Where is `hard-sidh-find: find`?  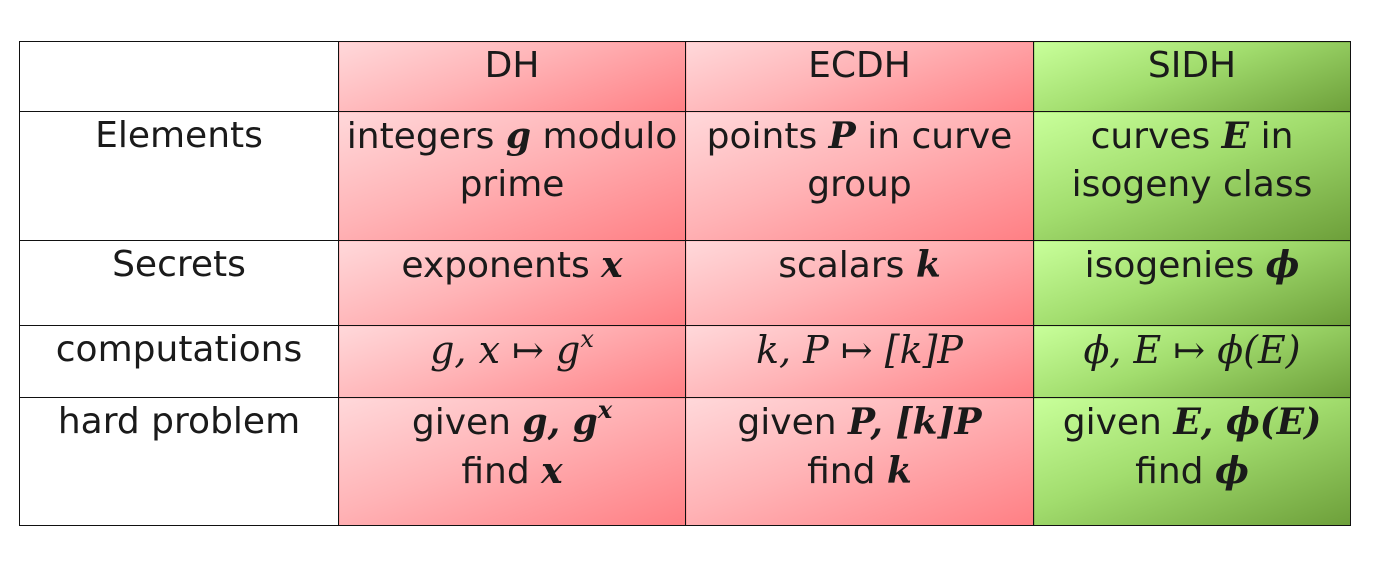 hard-sidh-find: find is located at coordinates (1175, 471).